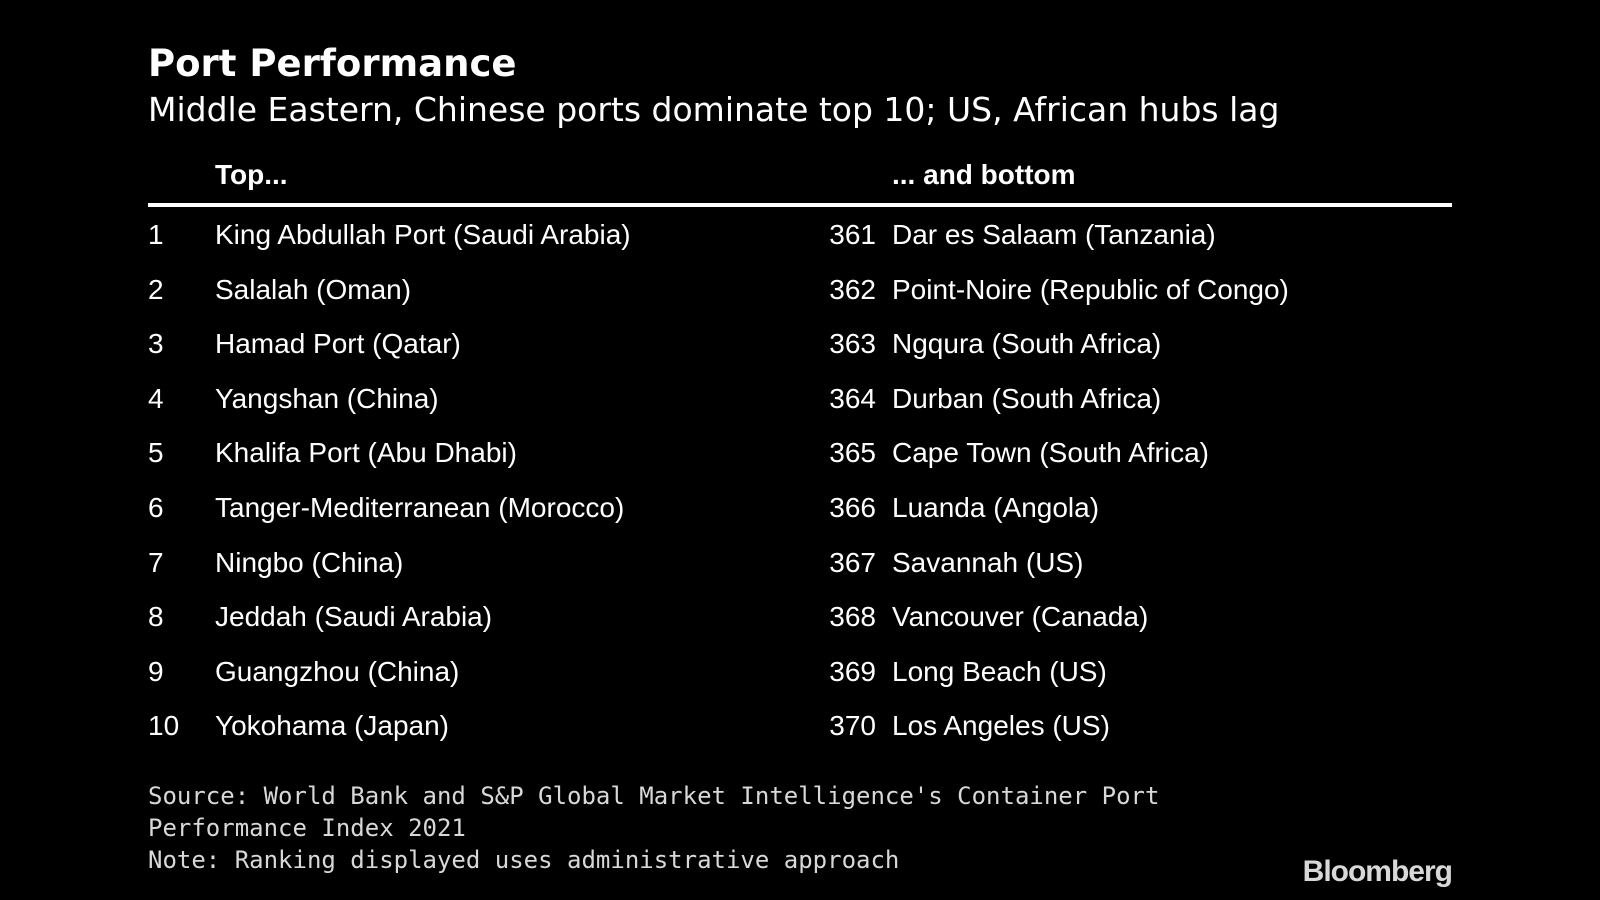  Describe the element at coordinates (852, 234) in the screenshot. I see `bottom-rank: 361` at that location.